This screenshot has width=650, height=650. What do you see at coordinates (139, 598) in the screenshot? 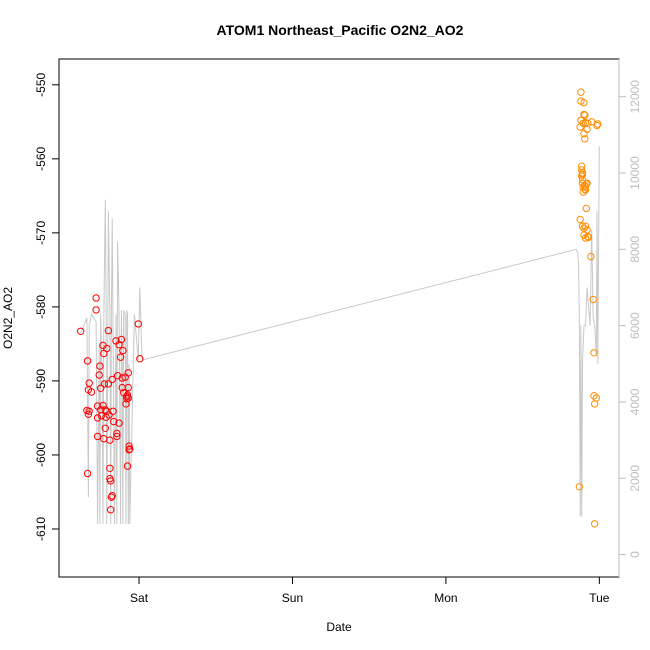
I see `x-tick-label: Sat` at bounding box center [139, 598].